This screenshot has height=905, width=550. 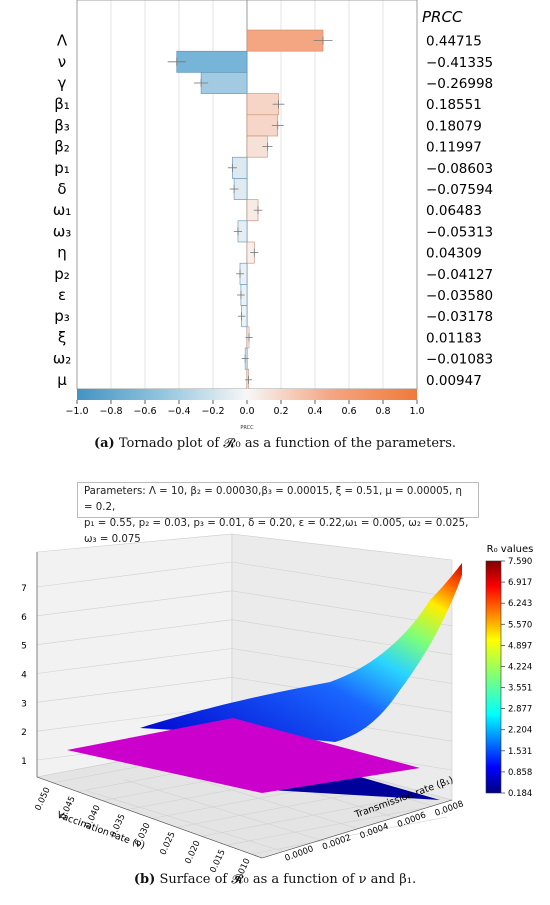 I want to click on y-axis-line, so click(x=357, y=829).